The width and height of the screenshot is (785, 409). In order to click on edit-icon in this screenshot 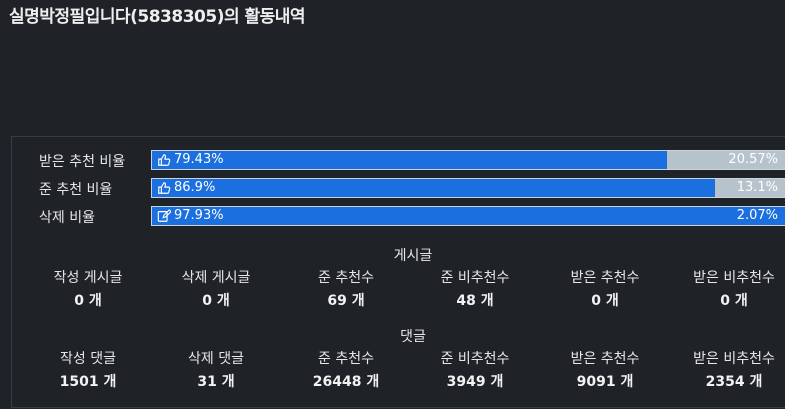, I will do `click(164, 215)`.